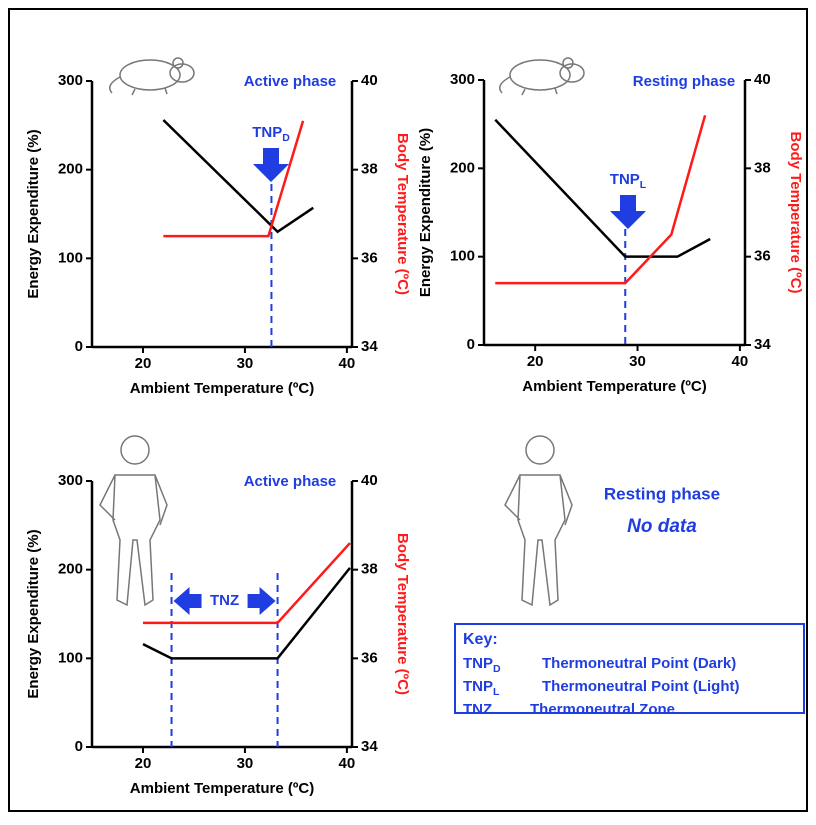 This screenshot has width=816, height=825. I want to click on key-text: Thermoneutral Point (Light), so click(640, 686).